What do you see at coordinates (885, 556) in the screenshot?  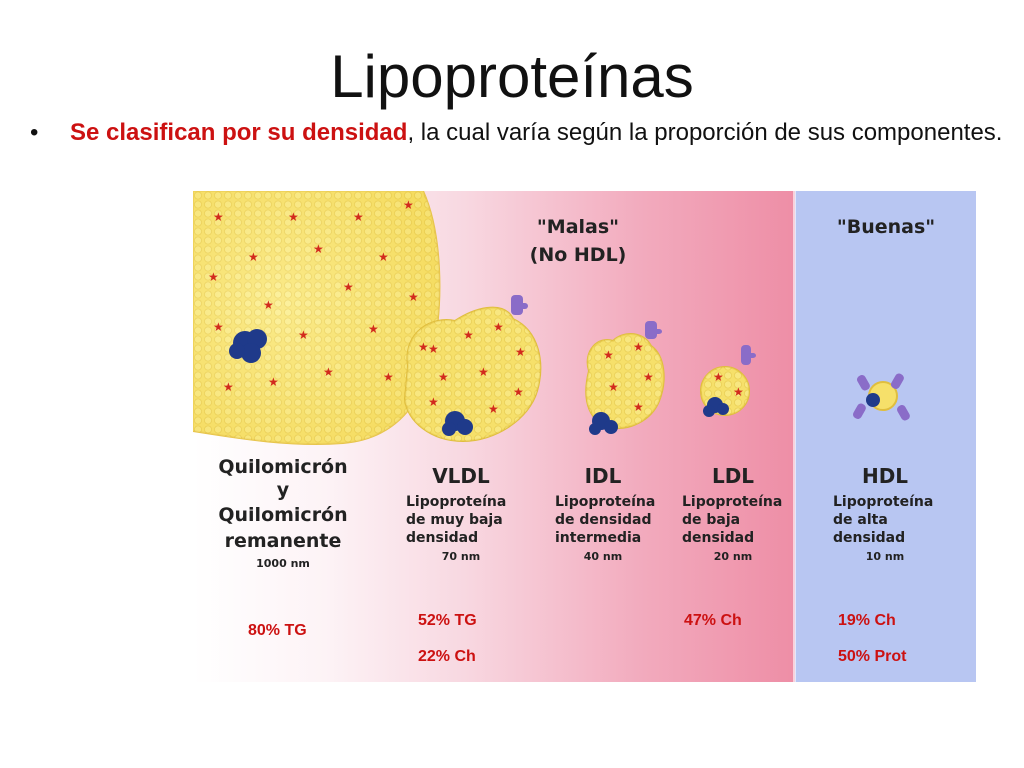 I see `hdl-size: 10 nm` at bounding box center [885, 556].